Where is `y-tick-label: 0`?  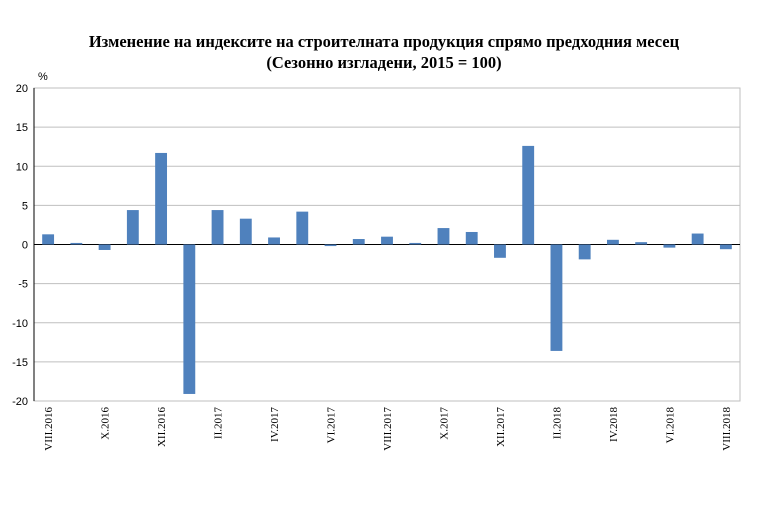 y-tick-label: 0 is located at coordinates (25, 246).